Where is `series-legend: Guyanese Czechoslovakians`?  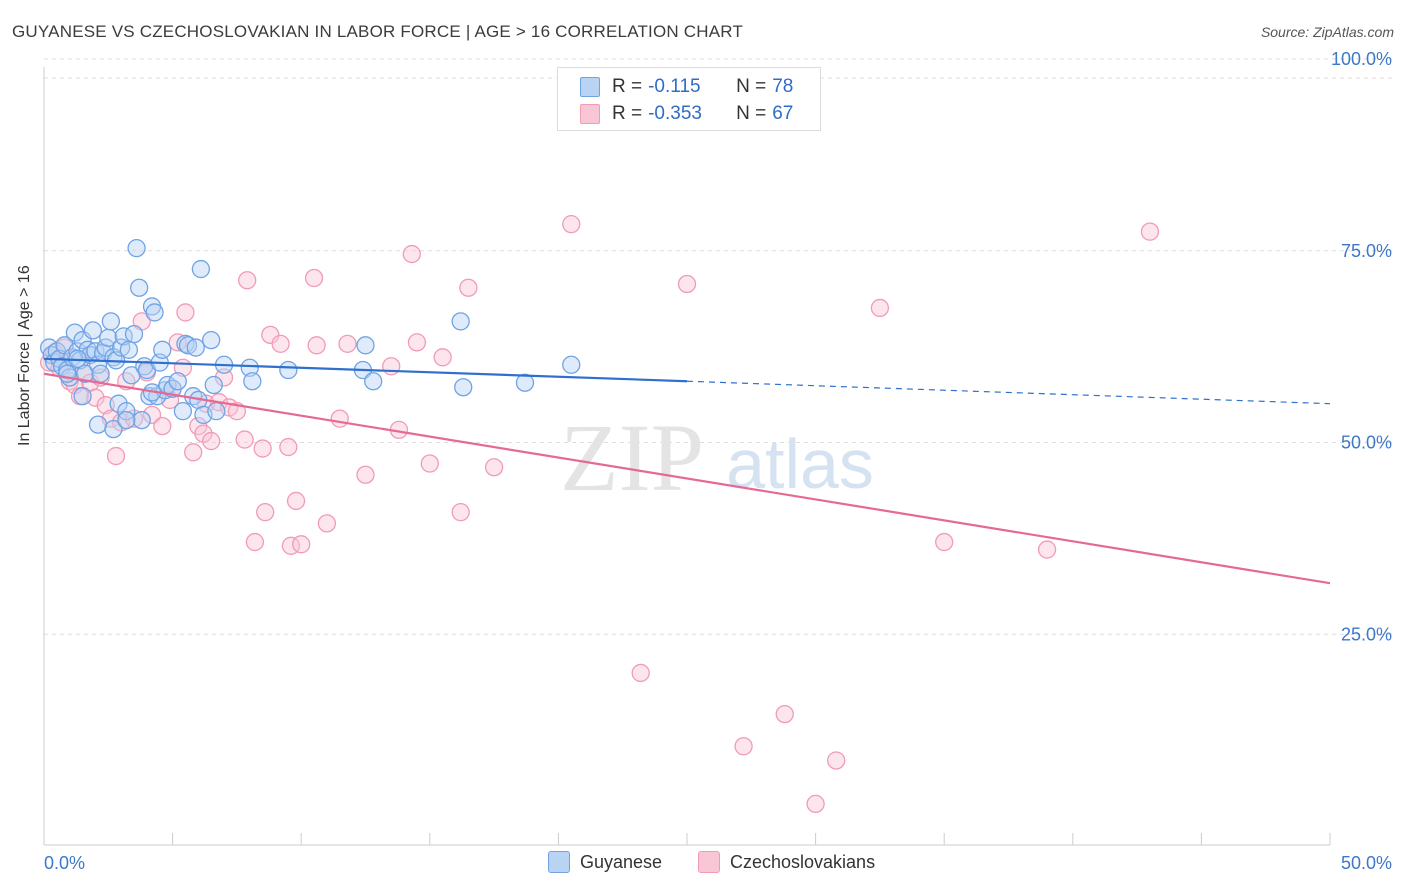 series-legend: Guyanese Czechoslovakians is located at coordinates (703, 864).